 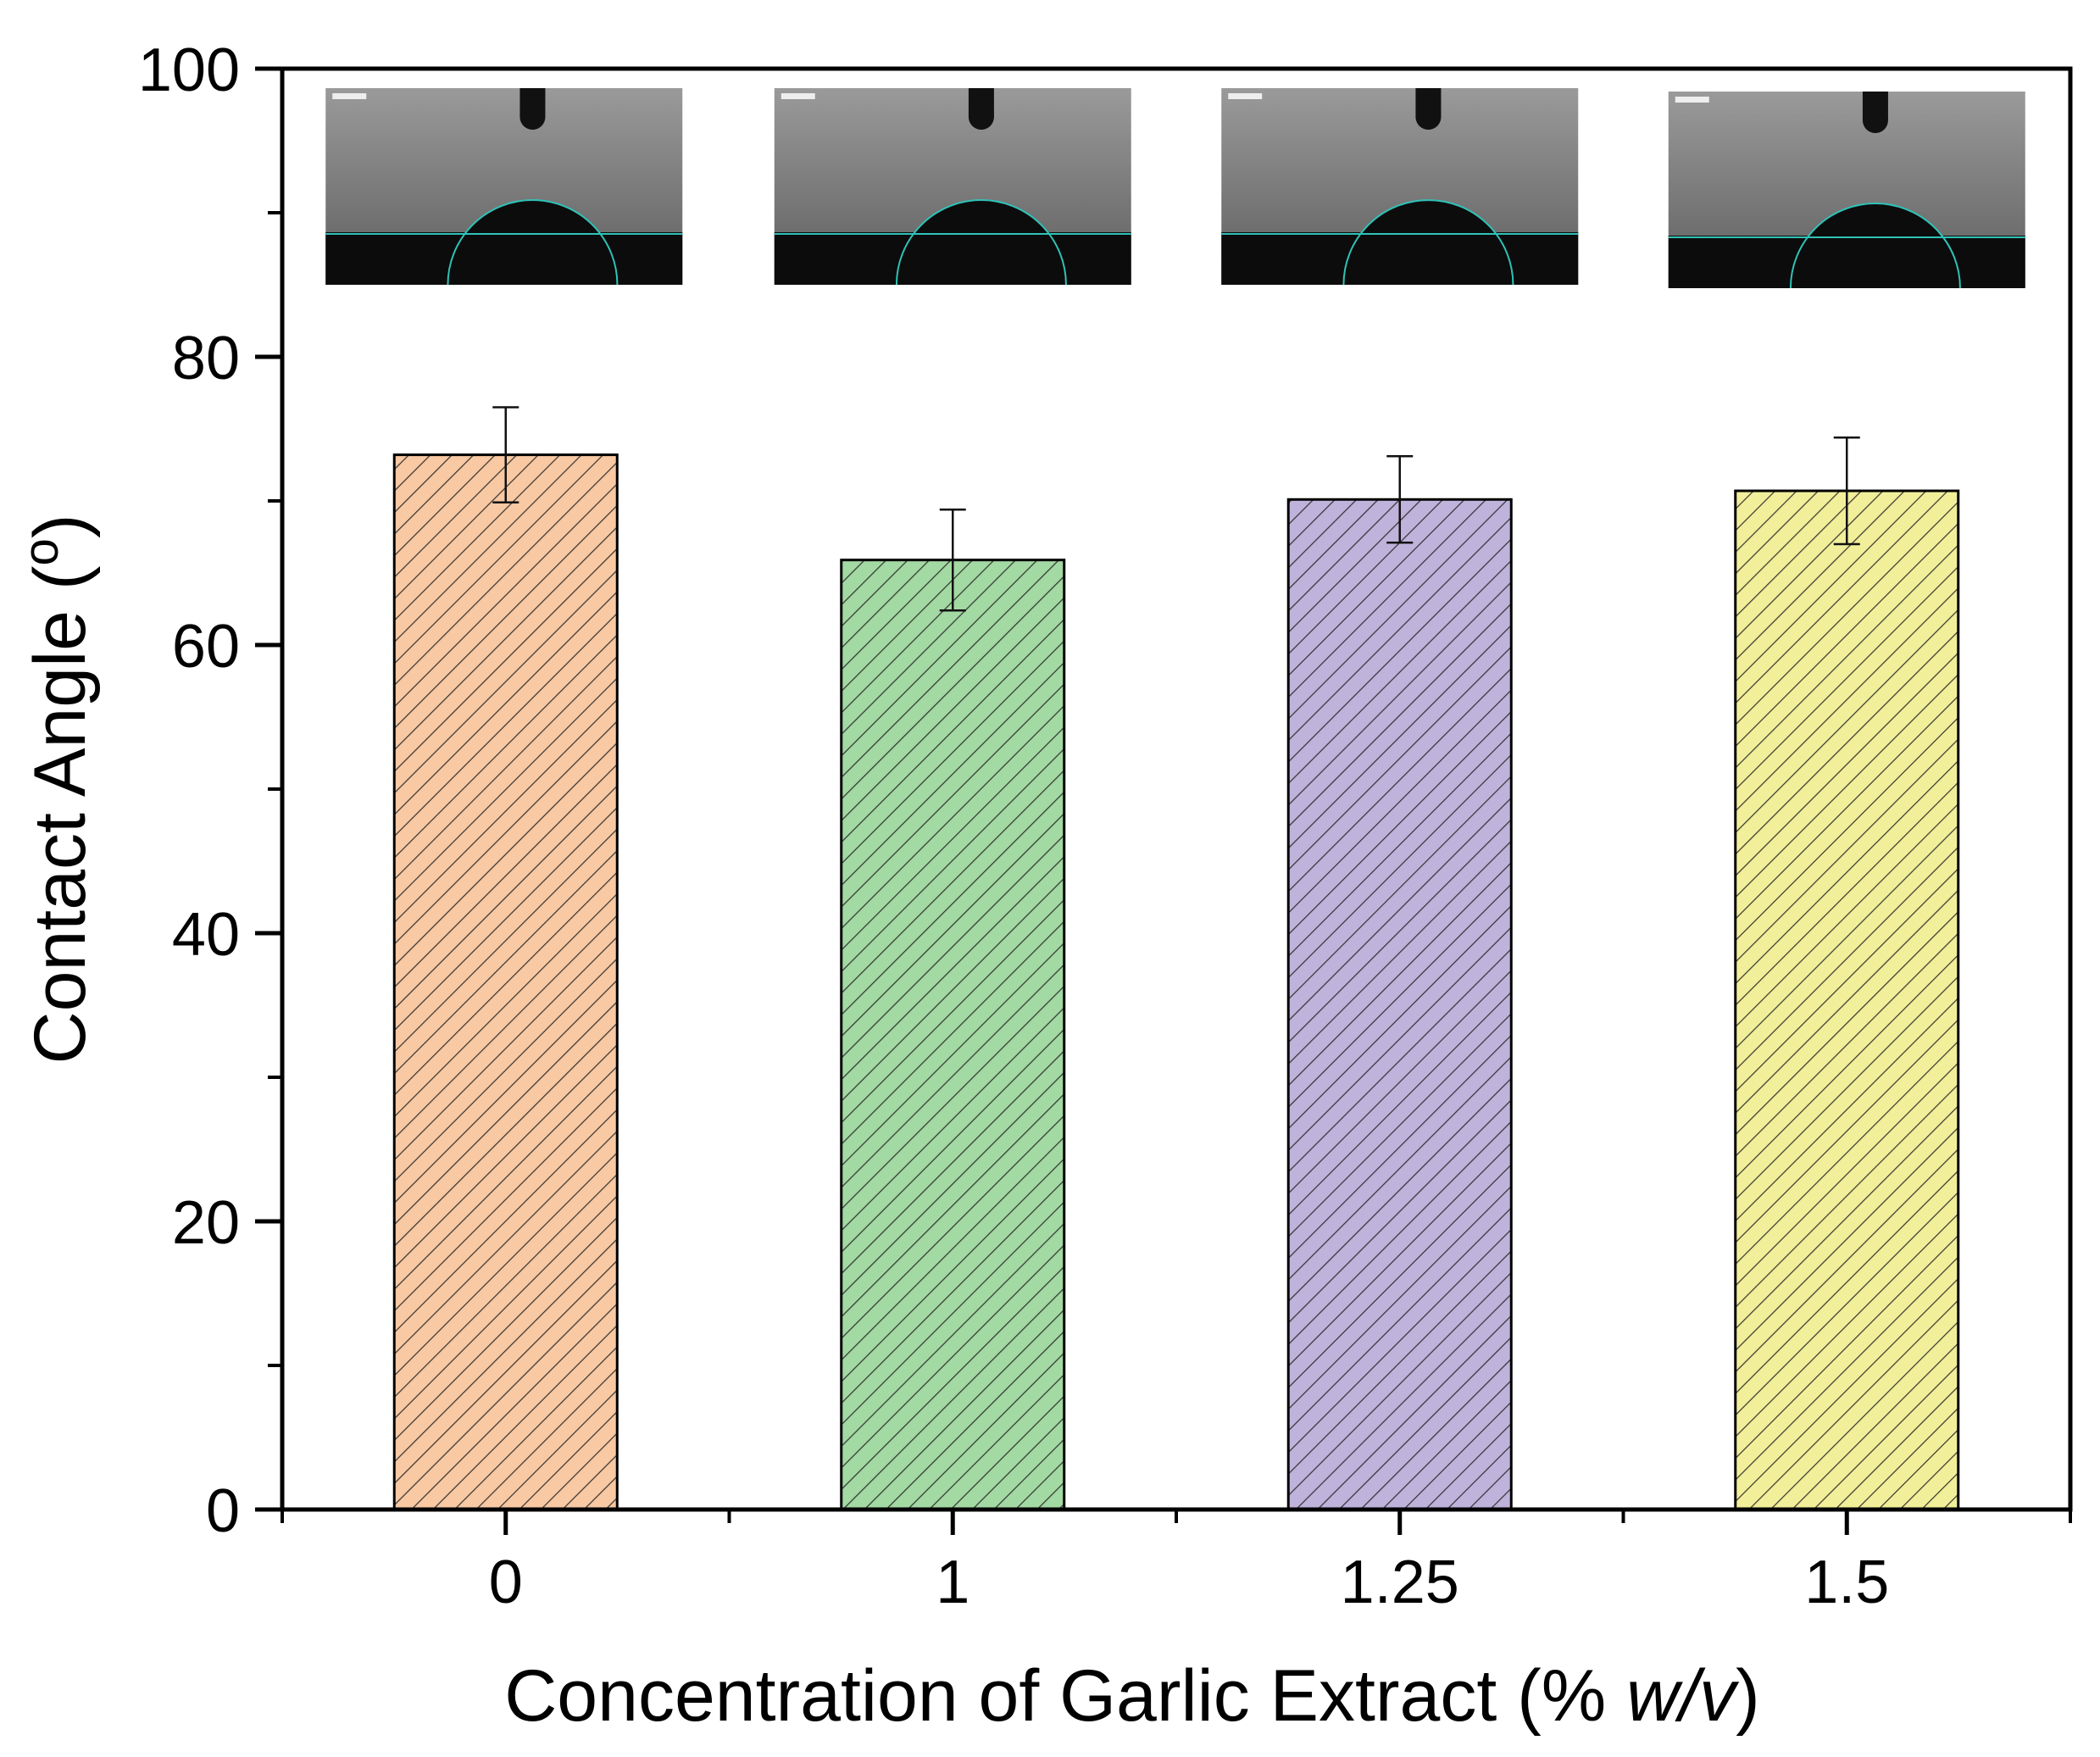 What do you see at coordinates (1400, 499) in the screenshot?
I see `error-bar-1.25` at bounding box center [1400, 499].